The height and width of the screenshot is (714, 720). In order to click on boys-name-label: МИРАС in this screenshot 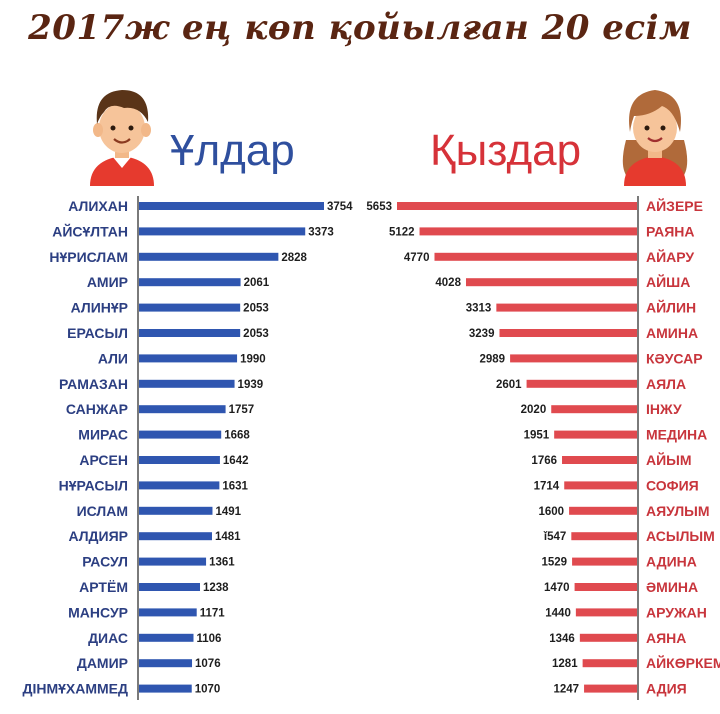, I will do `click(103, 435)`.